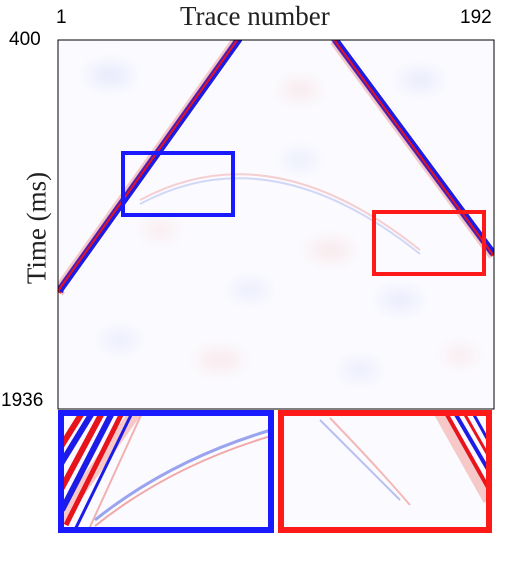 This screenshot has width=516, height=563. I want to click on blue-inset-border, so click(166, 471).